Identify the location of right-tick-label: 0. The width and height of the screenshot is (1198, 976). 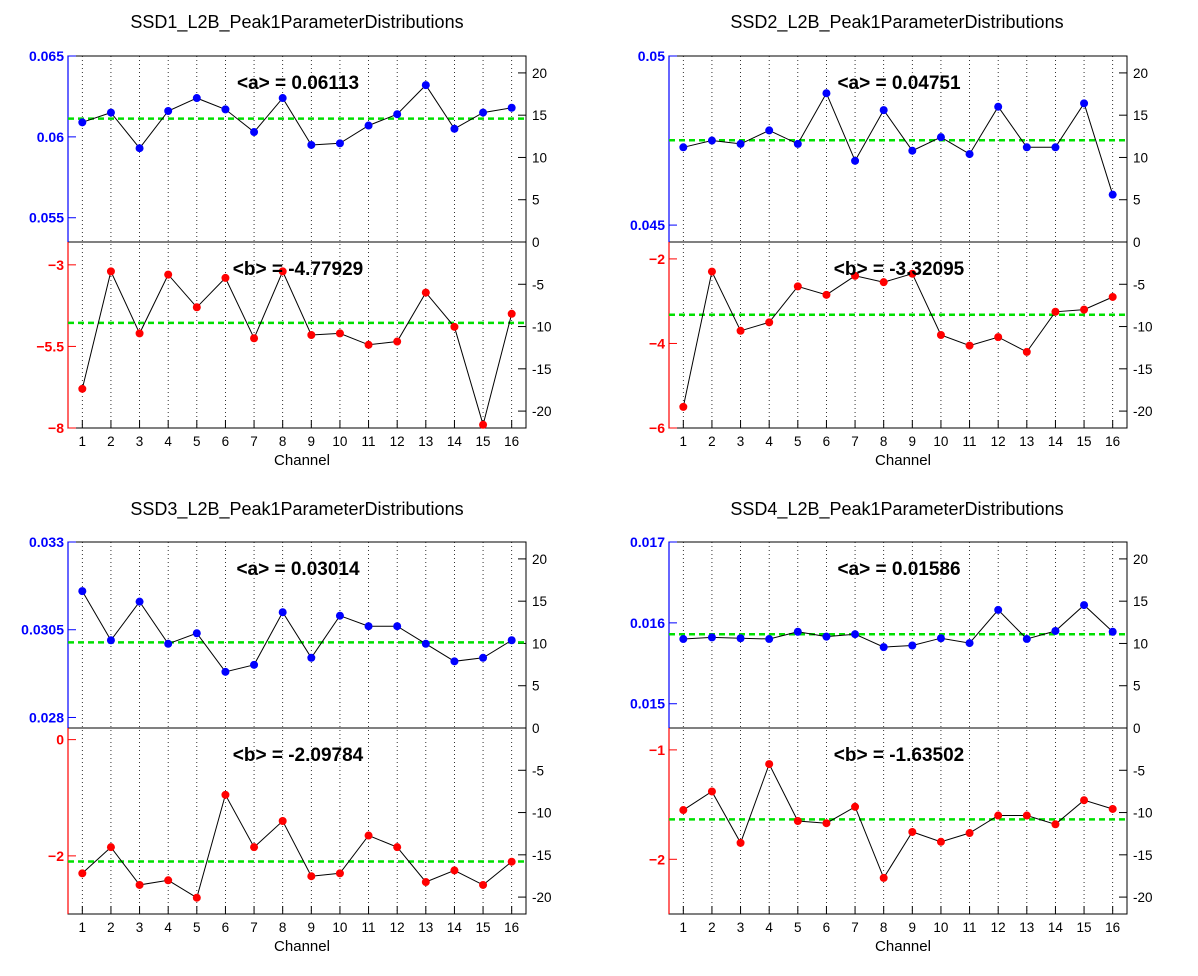
(536, 728).